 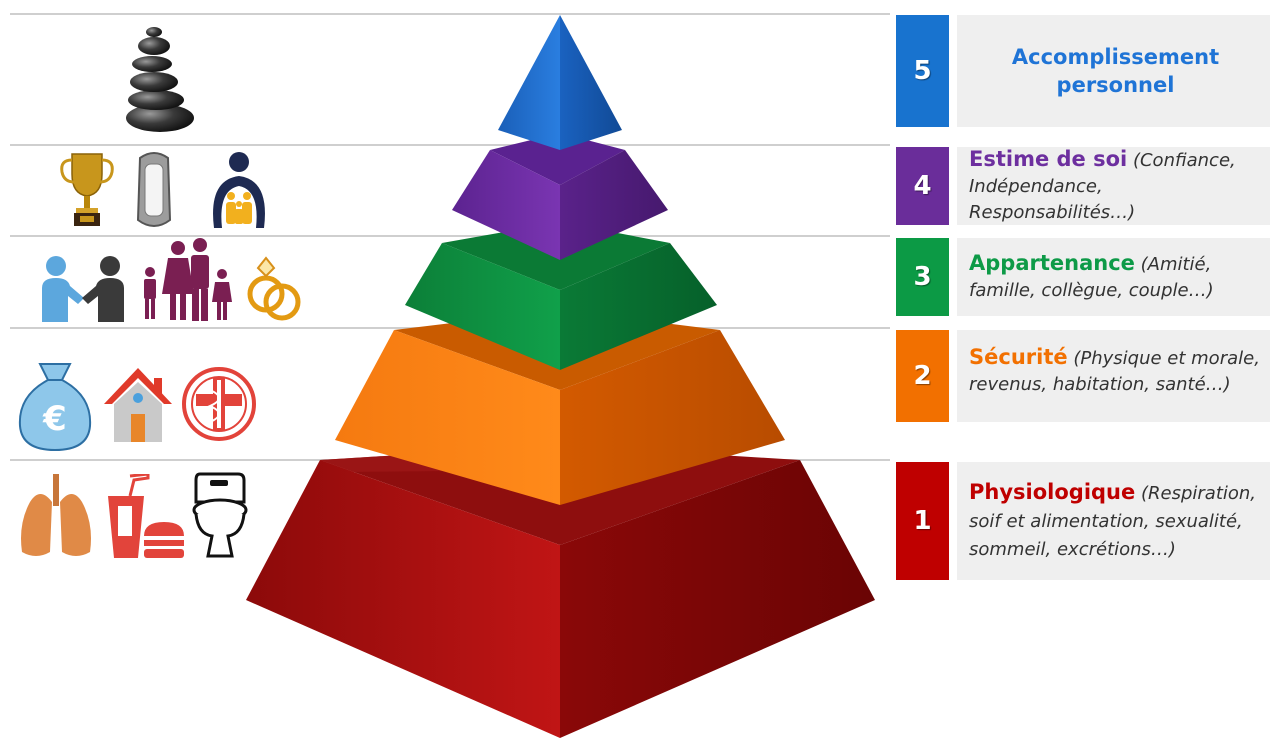 I want to click on level-description-3: (Amitié, famille, collègue, couple…), so click(x=1091, y=277).